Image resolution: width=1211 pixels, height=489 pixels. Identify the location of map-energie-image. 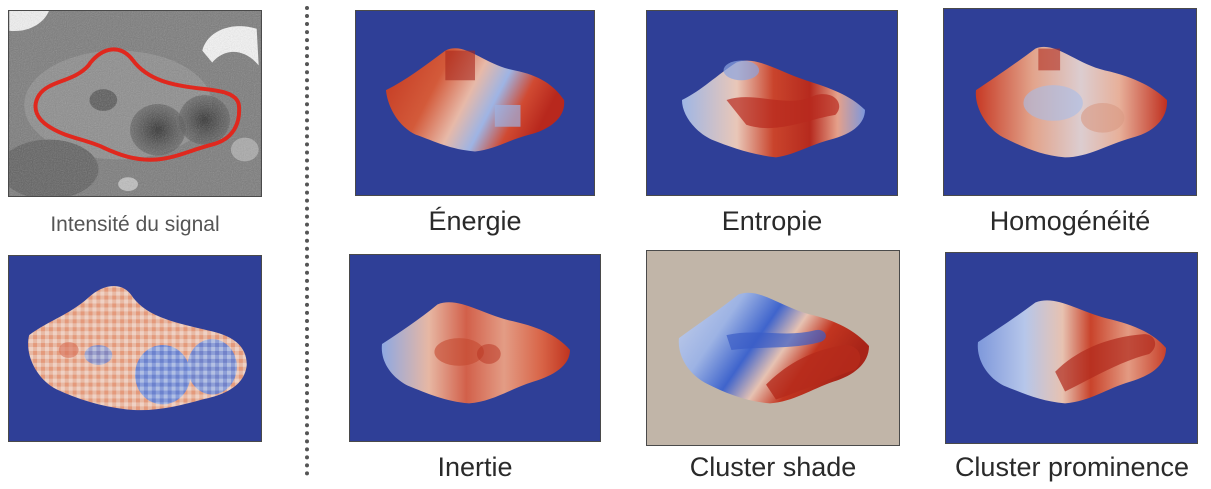
(475, 103).